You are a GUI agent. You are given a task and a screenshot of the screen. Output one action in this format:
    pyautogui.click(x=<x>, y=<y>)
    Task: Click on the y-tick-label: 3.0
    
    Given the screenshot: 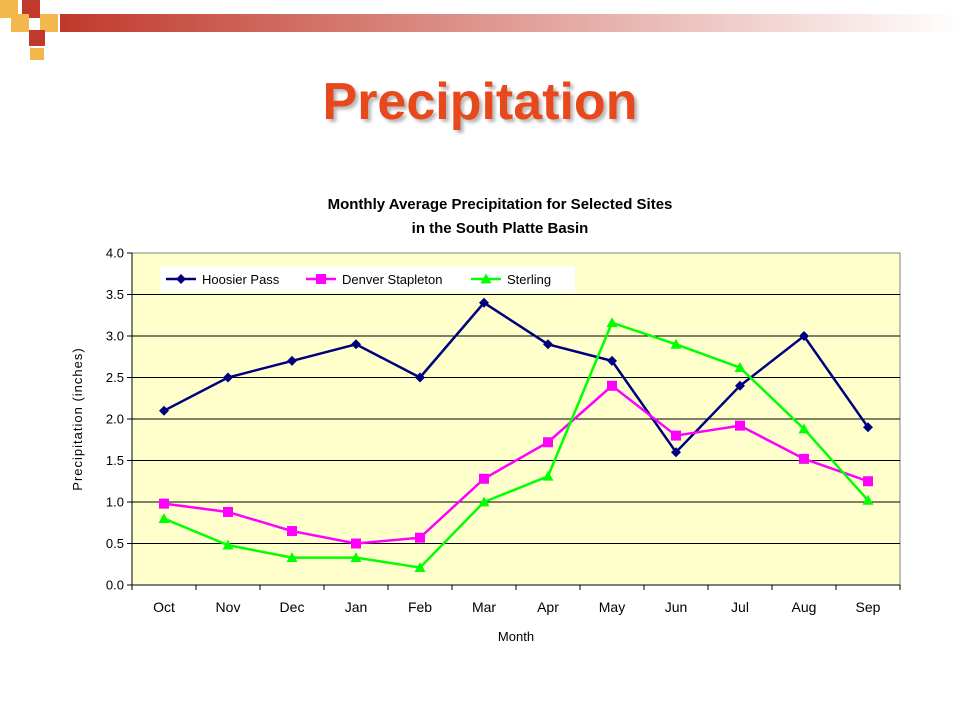 What is the action you would take?
    pyautogui.click(x=115, y=336)
    